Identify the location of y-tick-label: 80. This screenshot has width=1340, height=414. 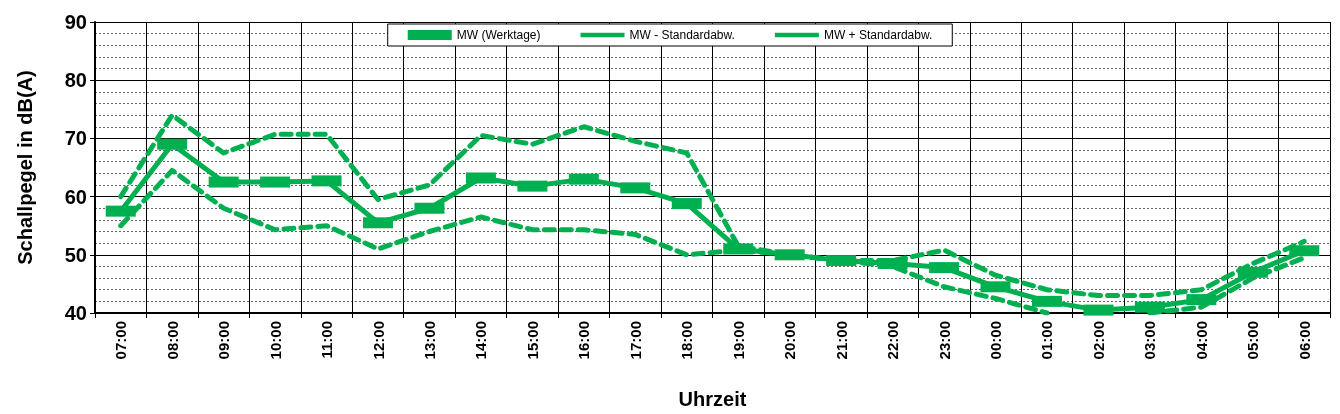
(75, 80).